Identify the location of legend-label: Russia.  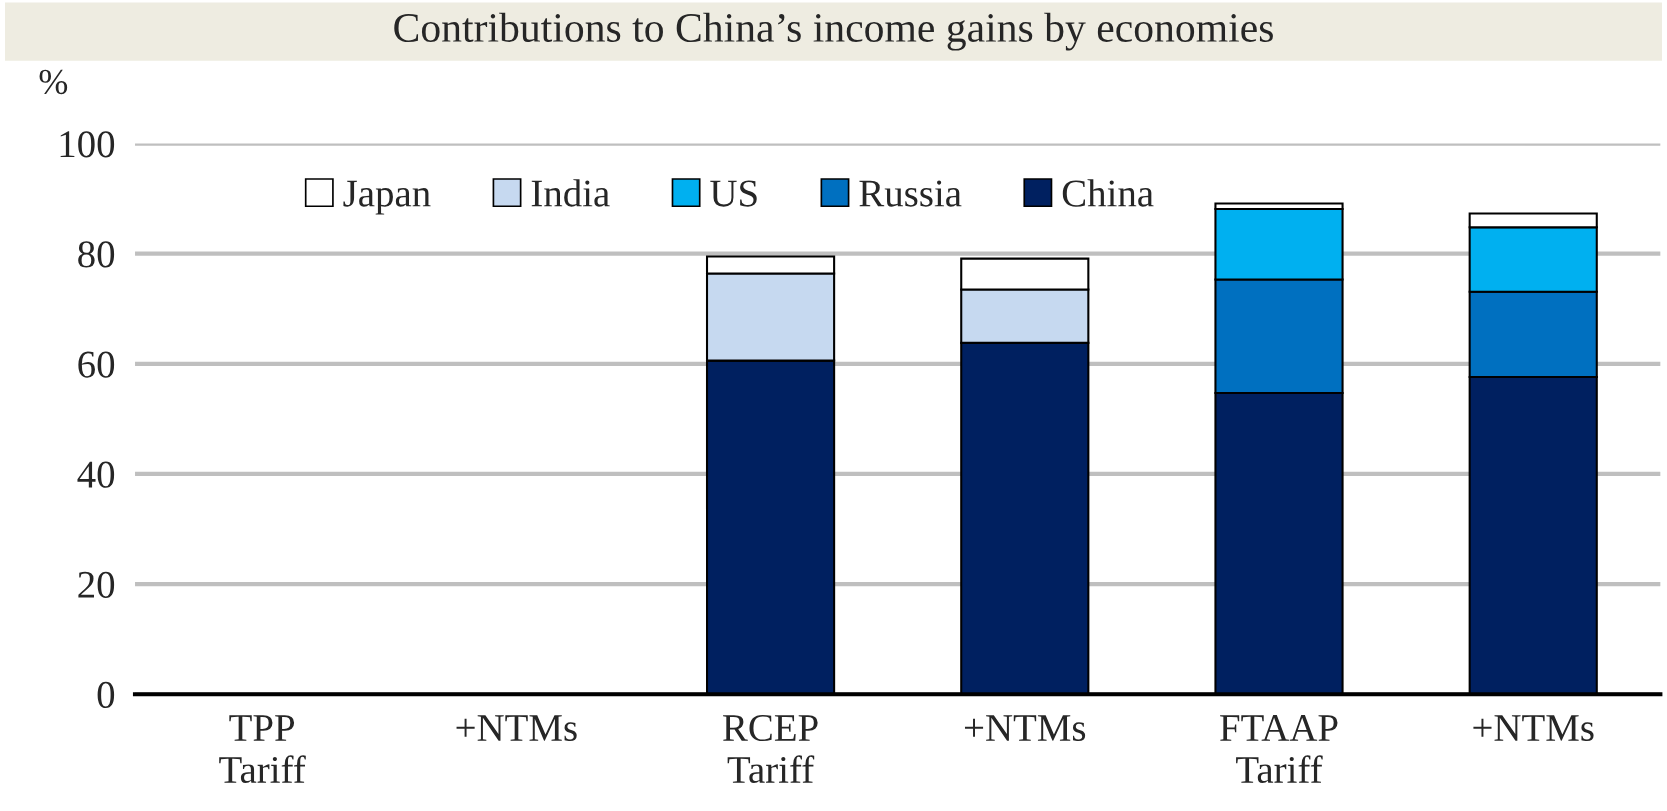
(910, 193).